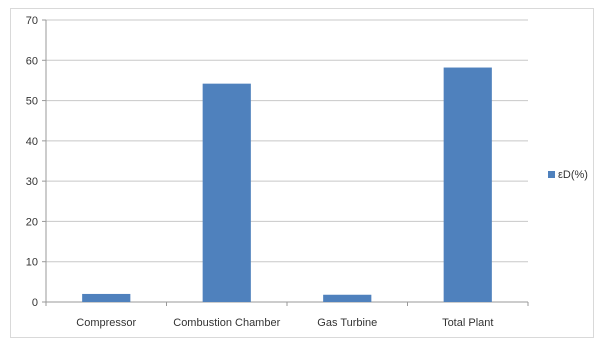 This screenshot has width=597, height=340. What do you see at coordinates (467, 323) in the screenshot?
I see `x-category-label: Total Plant` at bounding box center [467, 323].